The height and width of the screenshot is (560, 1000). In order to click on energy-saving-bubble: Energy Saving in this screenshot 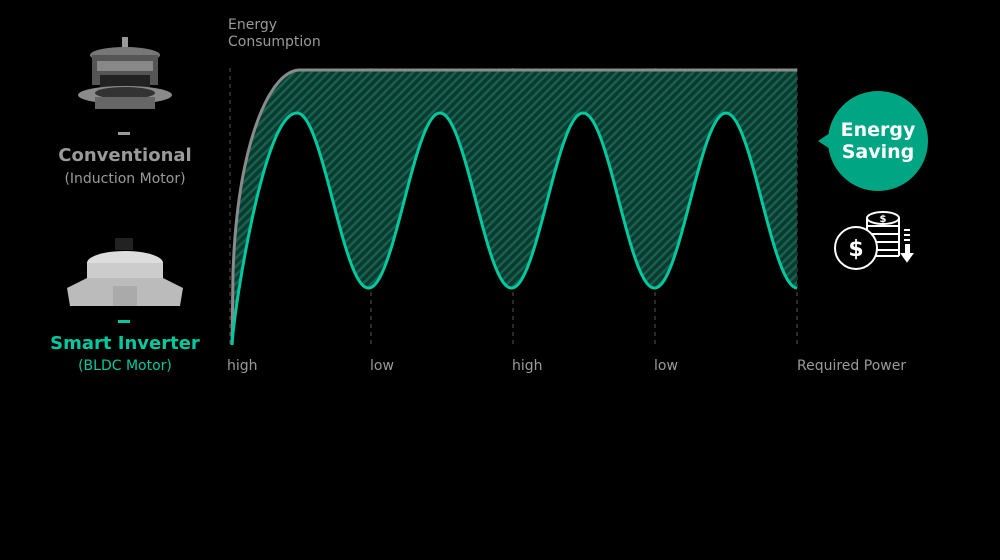, I will do `click(873, 141)`.